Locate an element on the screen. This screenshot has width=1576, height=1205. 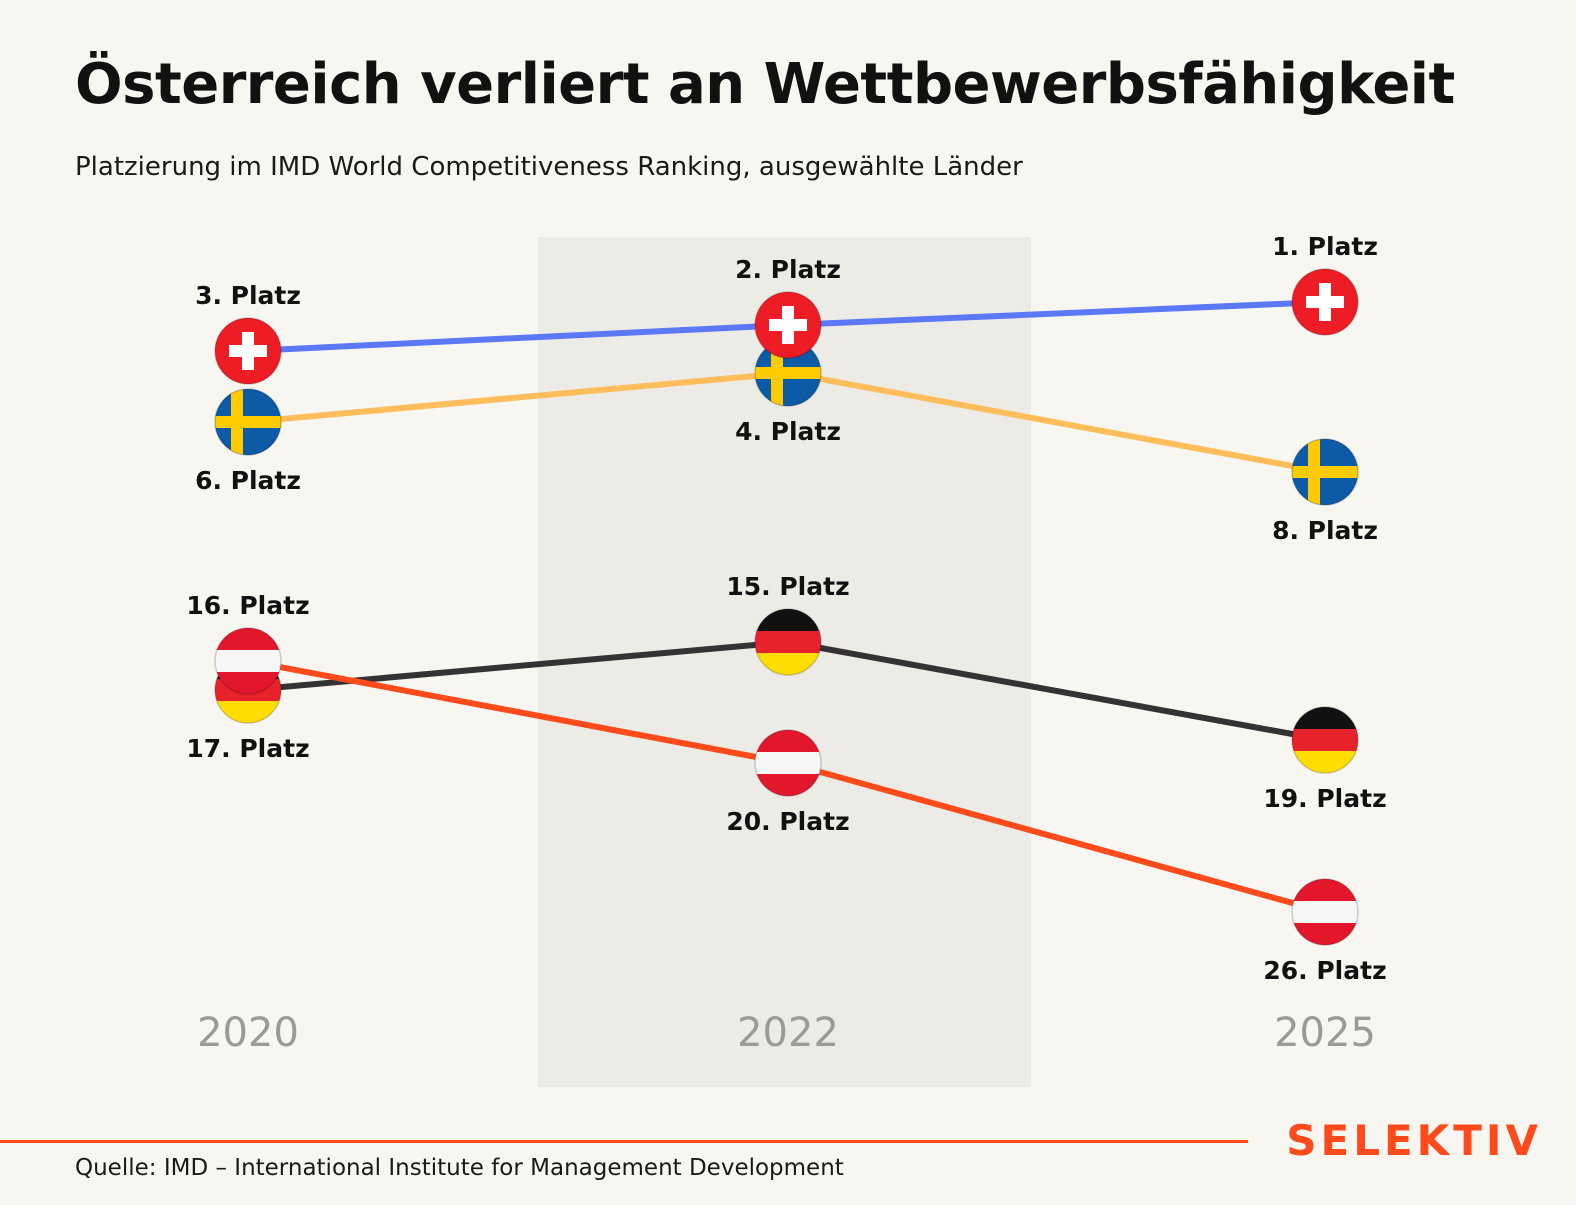
point-label: 1. Platz is located at coordinates (1325, 246).